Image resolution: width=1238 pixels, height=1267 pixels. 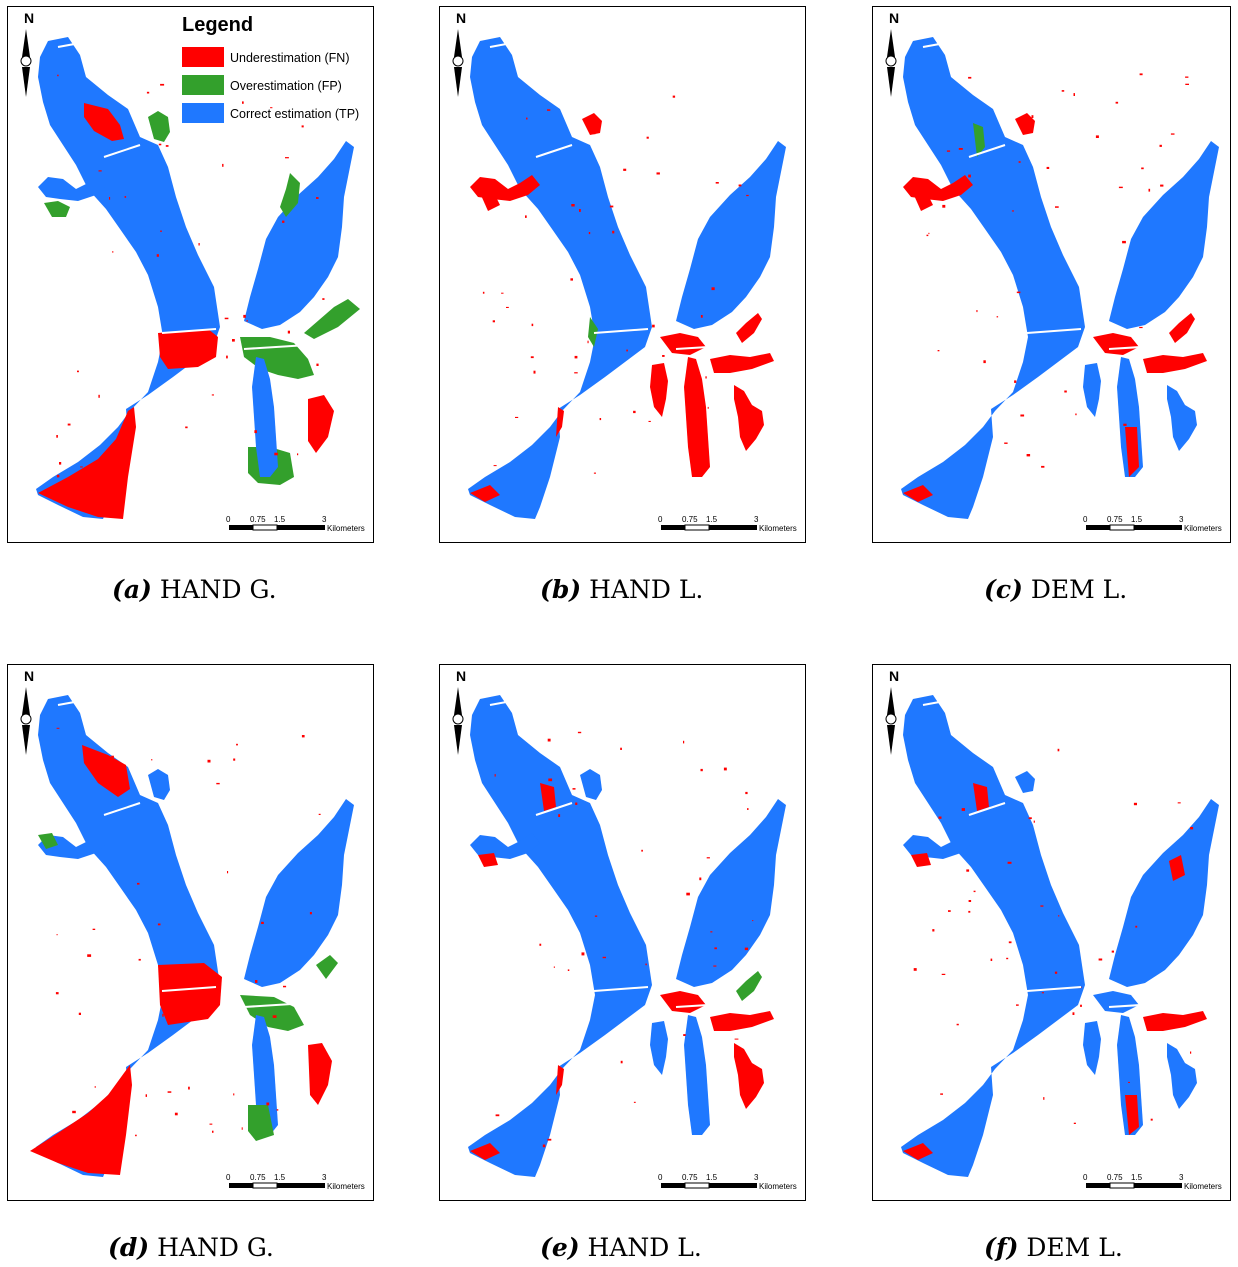 I want to click on legend-swatch-fp, so click(x=203, y=85).